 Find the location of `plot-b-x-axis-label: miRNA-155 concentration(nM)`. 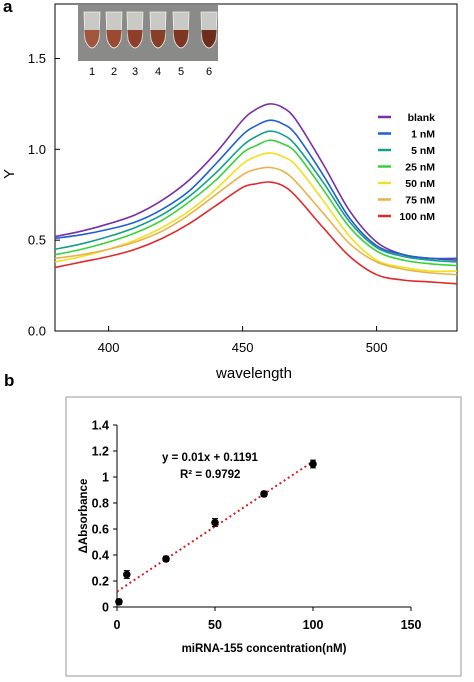

plot-b-x-axis-label: miRNA-155 concentration(nM) is located at coordinates (264, 649).